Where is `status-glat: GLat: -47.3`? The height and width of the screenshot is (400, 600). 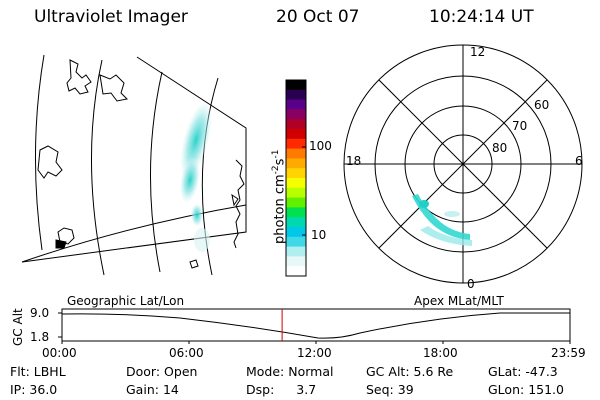 status-glat: GLat: -47.3 is located at coordinates (523, 371).